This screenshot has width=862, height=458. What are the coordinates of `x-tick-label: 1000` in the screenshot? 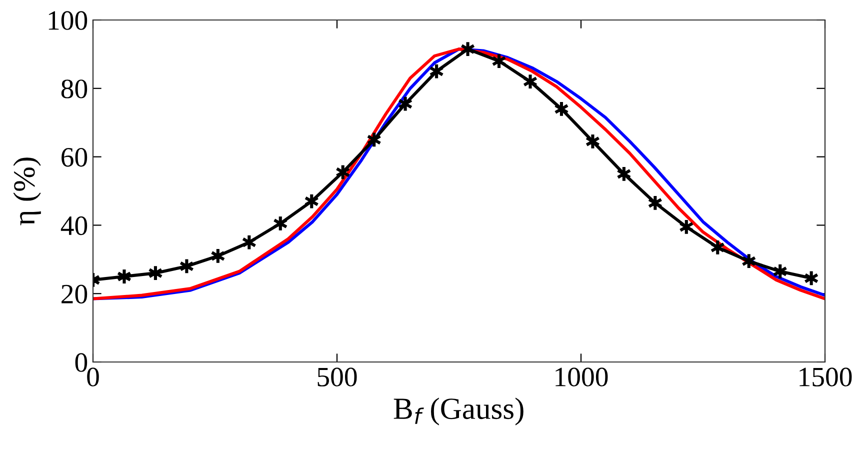 It's located at (582, 377).